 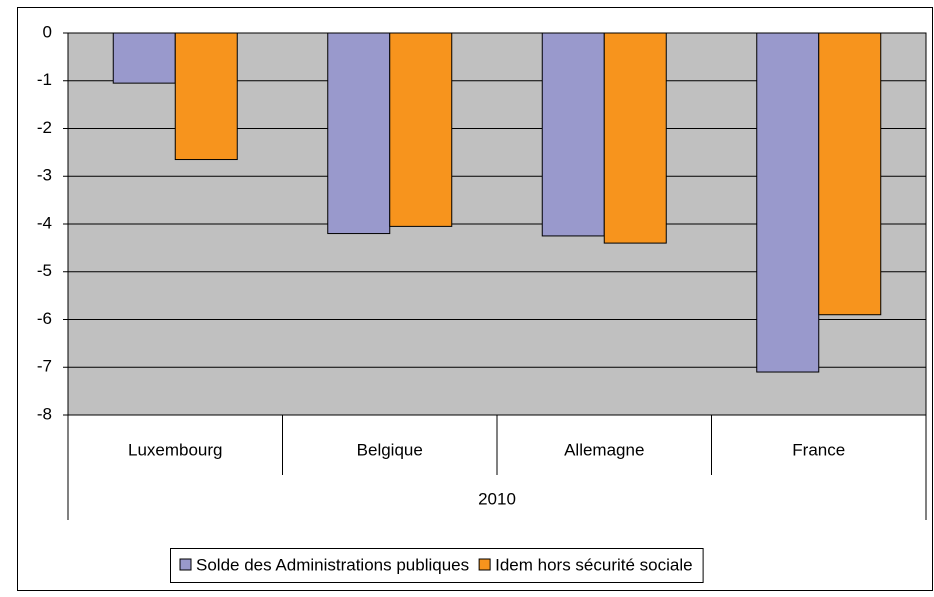 What do you see at coordinates (44, 366) in the screenshot?
I see `y-tick-label: -7` at bounding box center [44, 366].